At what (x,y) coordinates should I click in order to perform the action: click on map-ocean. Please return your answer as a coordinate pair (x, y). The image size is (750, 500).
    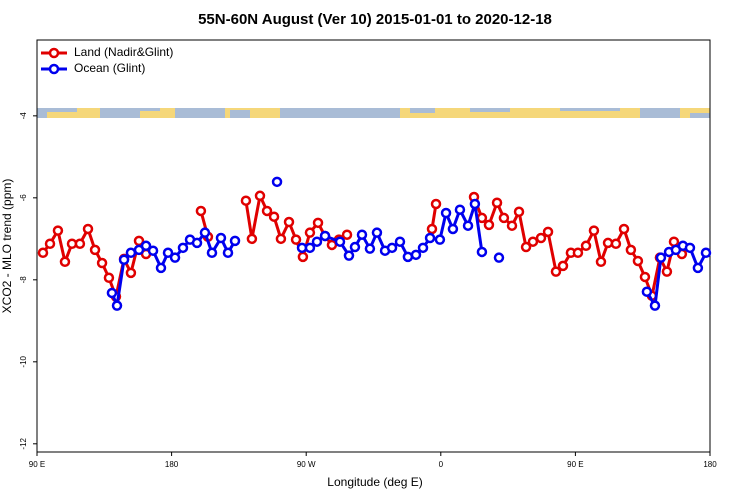
    Looking at the image, I should click on (373, 113).